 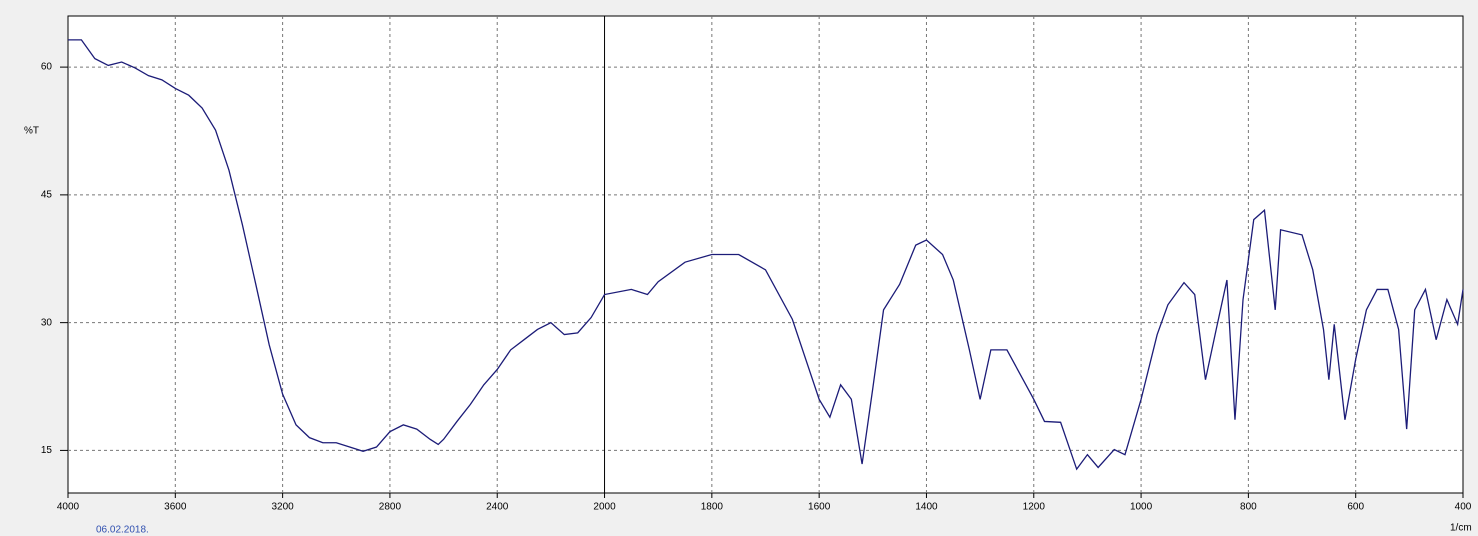 What do you see at coordinates (390, 507) in the screenshot?
I see `x-tick-label: 2800` at bounding box center [390, 507].